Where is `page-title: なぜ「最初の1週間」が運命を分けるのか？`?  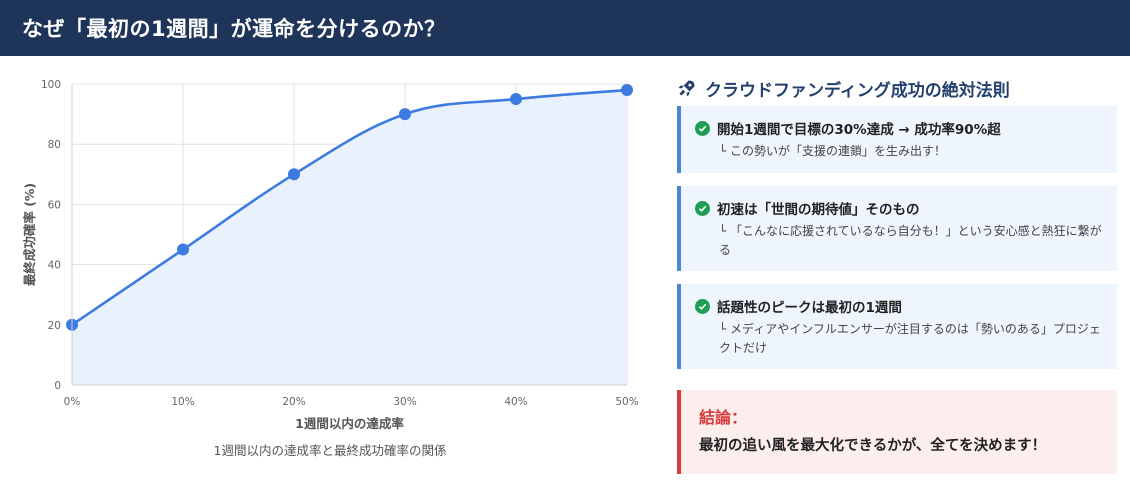 page-title: なぜ「最初の1週間」が運命を分けるのか？ is located at coordinates (234, 29).